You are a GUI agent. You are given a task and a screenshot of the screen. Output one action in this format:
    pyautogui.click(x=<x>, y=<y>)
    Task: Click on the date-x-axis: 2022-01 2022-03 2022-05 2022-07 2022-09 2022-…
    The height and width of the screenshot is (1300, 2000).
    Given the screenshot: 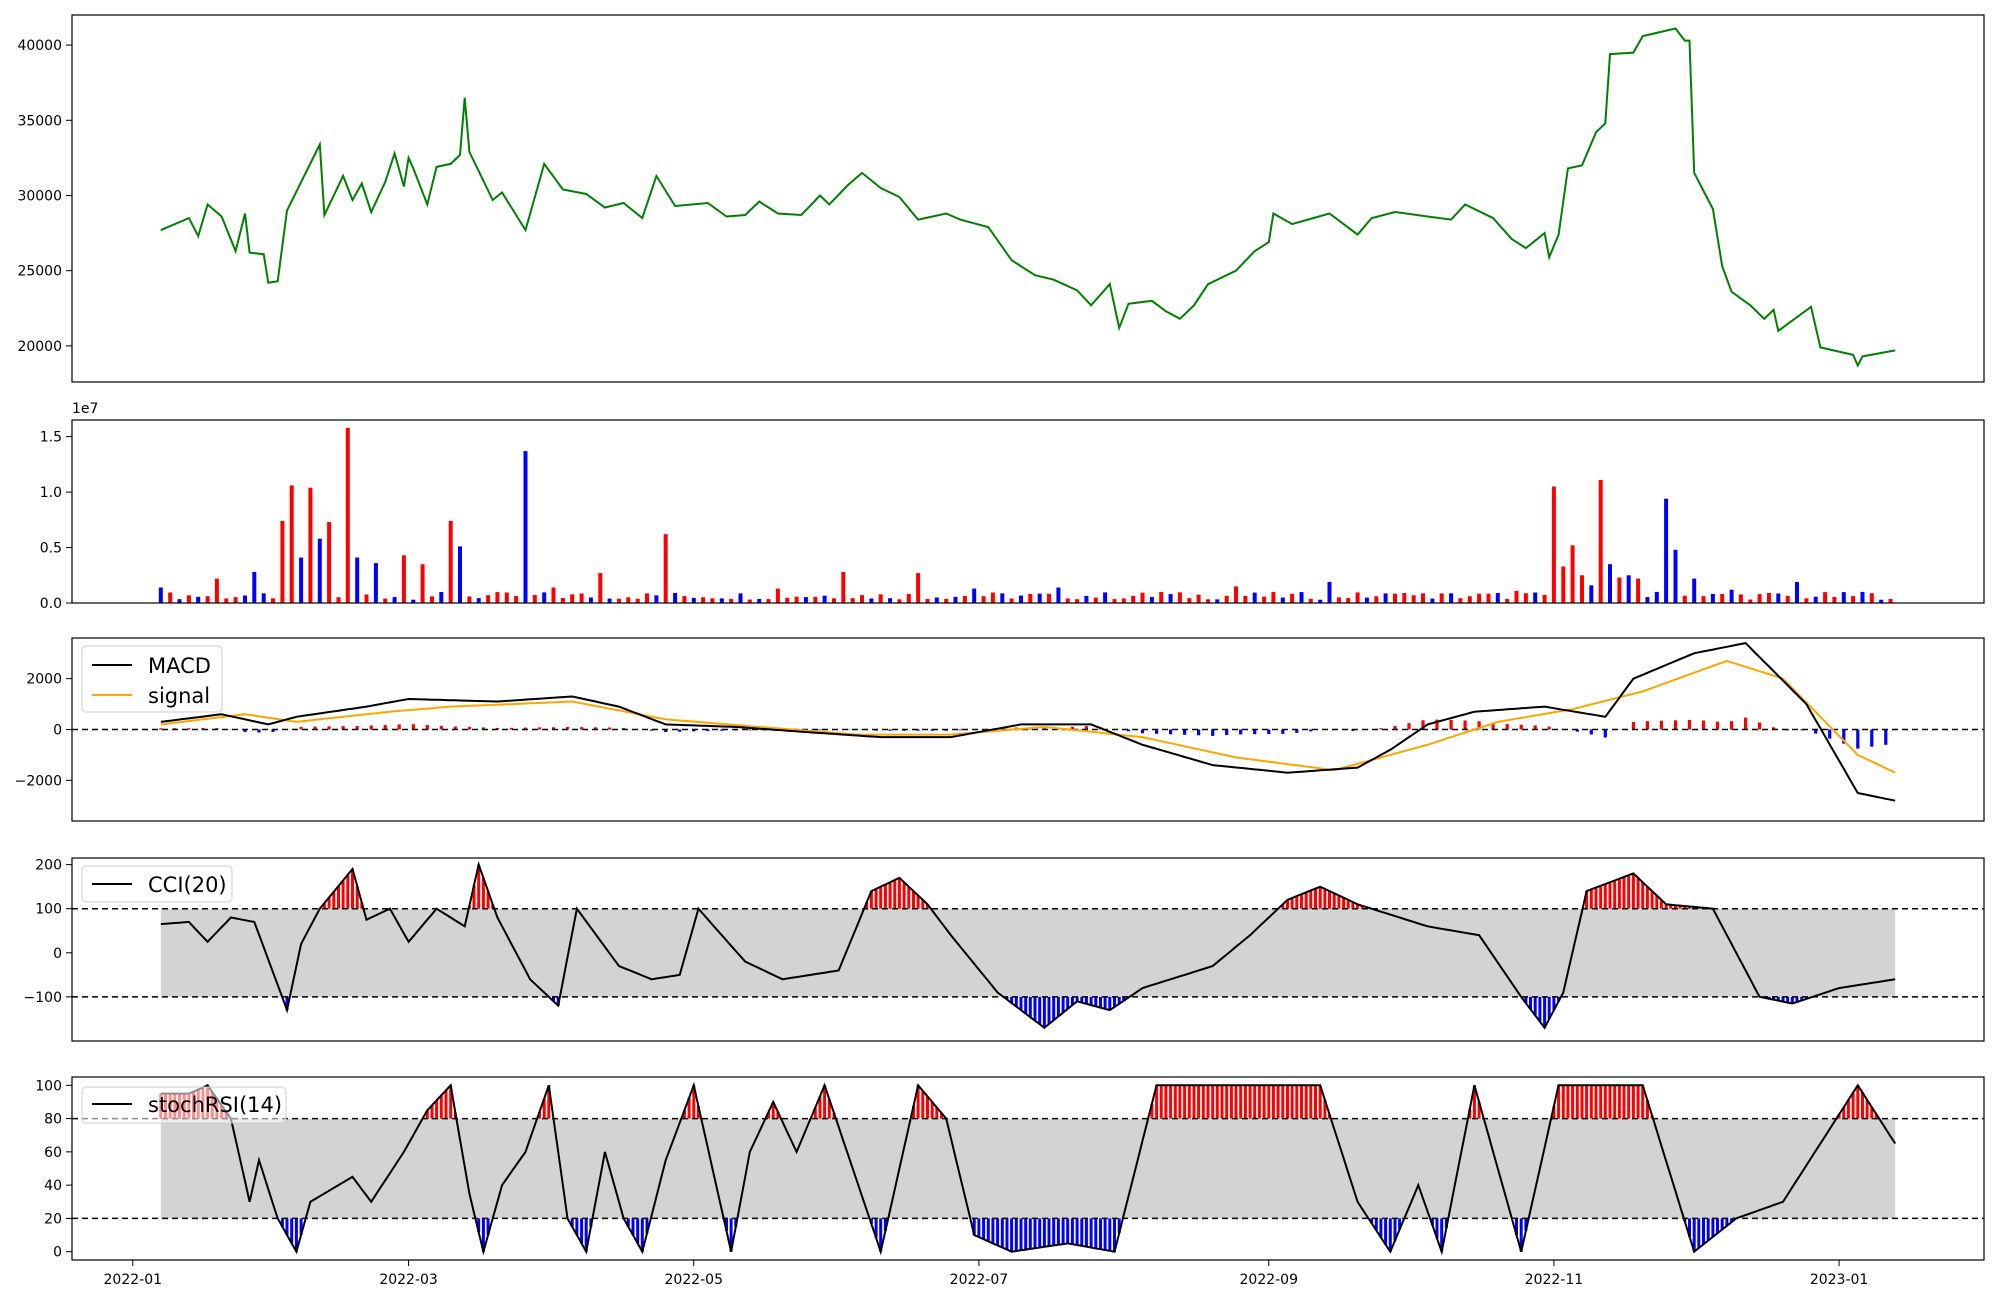 What is the action you would take?
    pyautogui.click(x=986, y=1274)
    